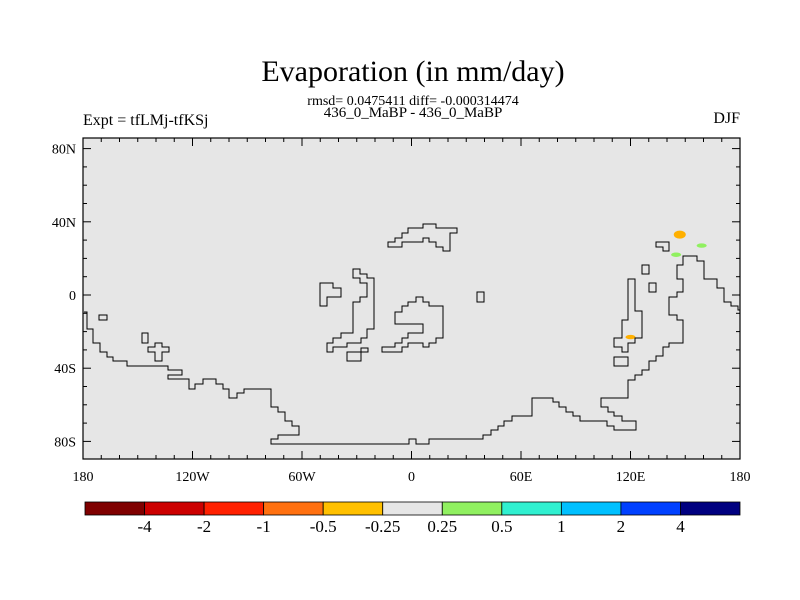 This screenshot has width=800, height=600. What do you see at coordinates (72, 296) in the screenshot?
I see `y-tick-label: 0` at bounding box center [72, 296].